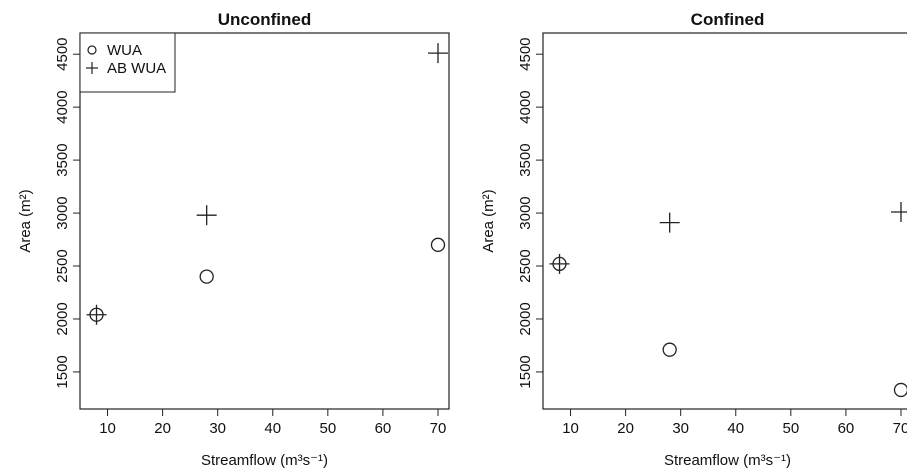 This screenshot has width=907, height=473. What do you see at coordinates (265, 19) in the screenshot?
I see `chart-title: Unconfined` at bounding box center [265, 19].